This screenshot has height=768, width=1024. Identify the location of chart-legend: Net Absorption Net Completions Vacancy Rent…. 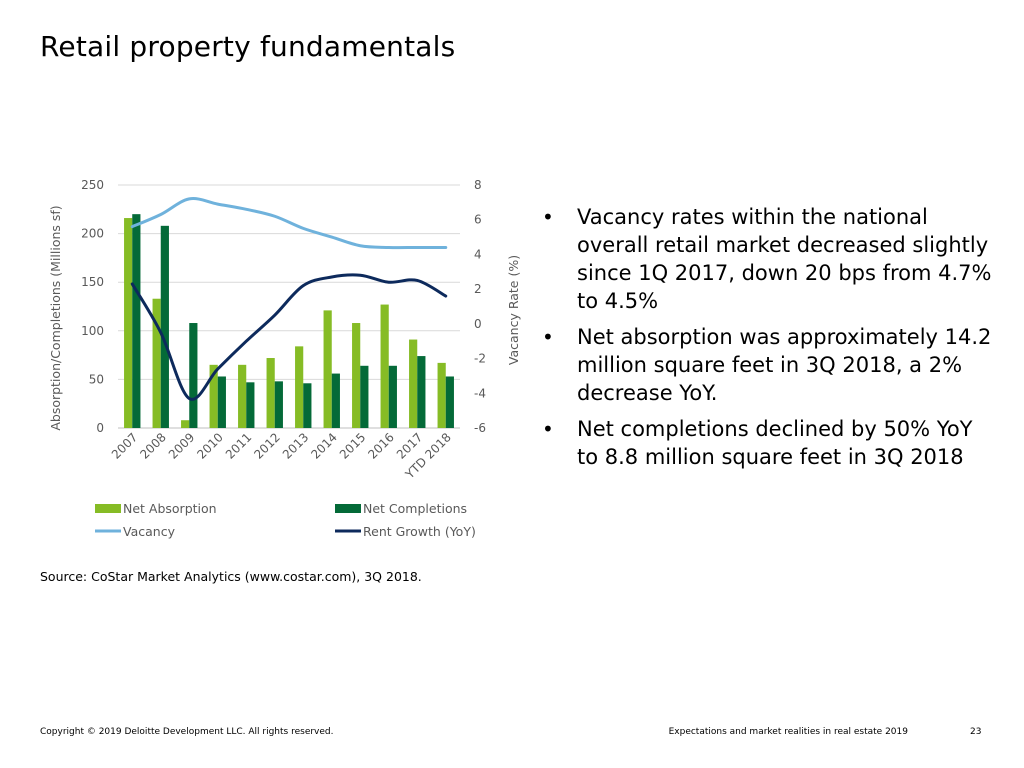
(285, 520).